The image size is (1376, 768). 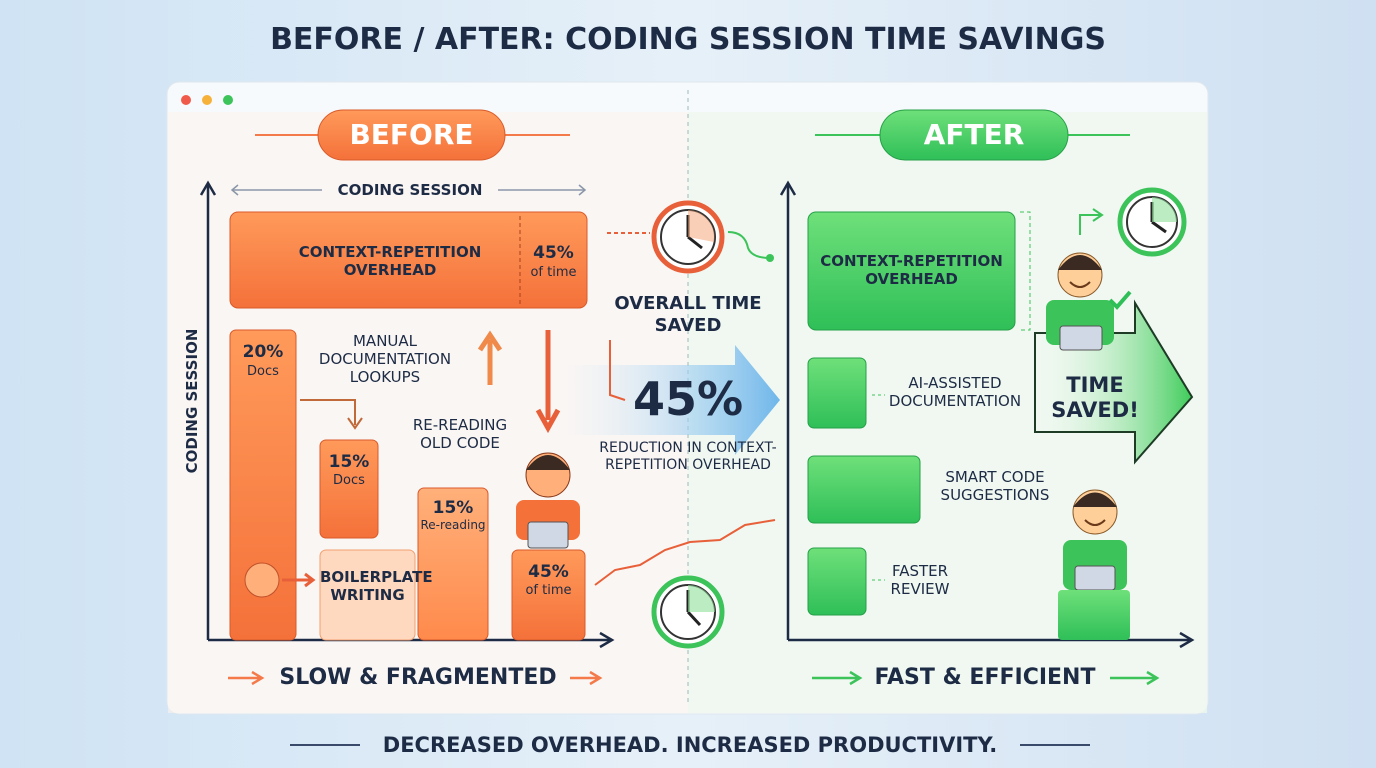 I want to click on center-description: REDUCTION IN CONTEXT-REPETITION OVERHEAD, so click(x=688, y=456).